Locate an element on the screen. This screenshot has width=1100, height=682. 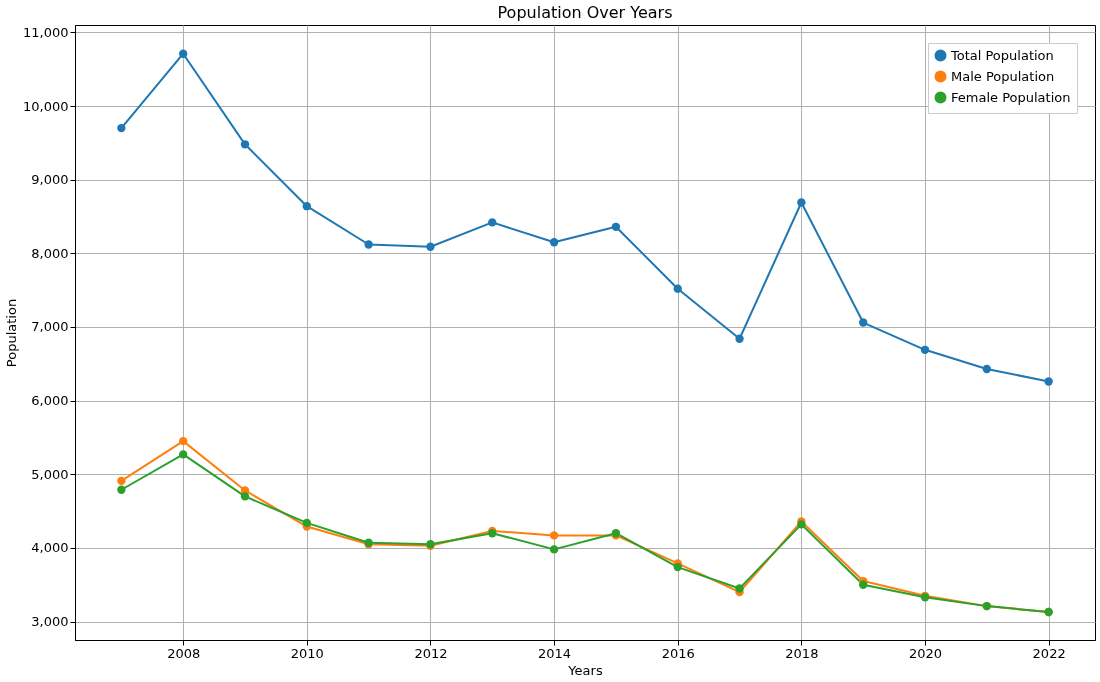
y-tick-label: 5,000 is located at coordinates (50, 474).